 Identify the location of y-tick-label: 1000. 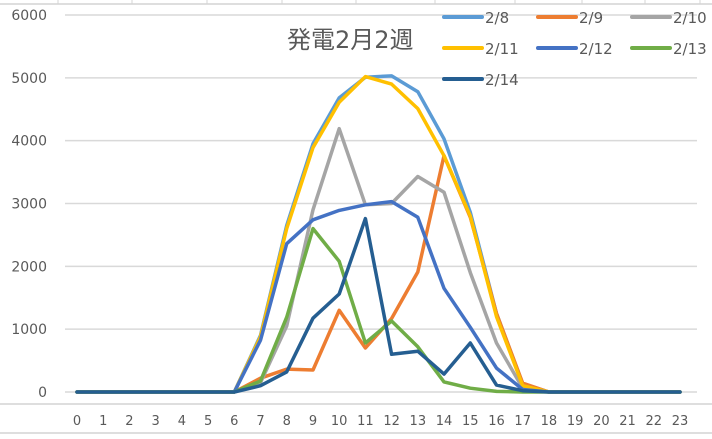
(29, 330).